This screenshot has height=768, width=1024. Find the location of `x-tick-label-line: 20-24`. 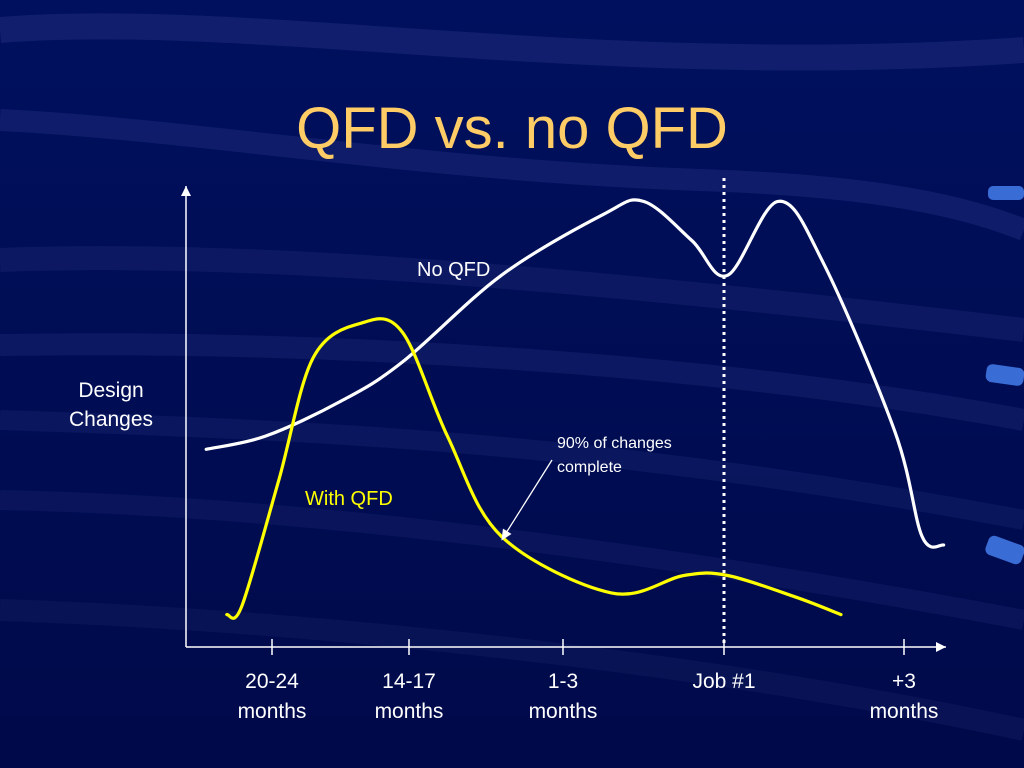

x-tick-label-line: 20-24 is located at coordinates (272, 681).